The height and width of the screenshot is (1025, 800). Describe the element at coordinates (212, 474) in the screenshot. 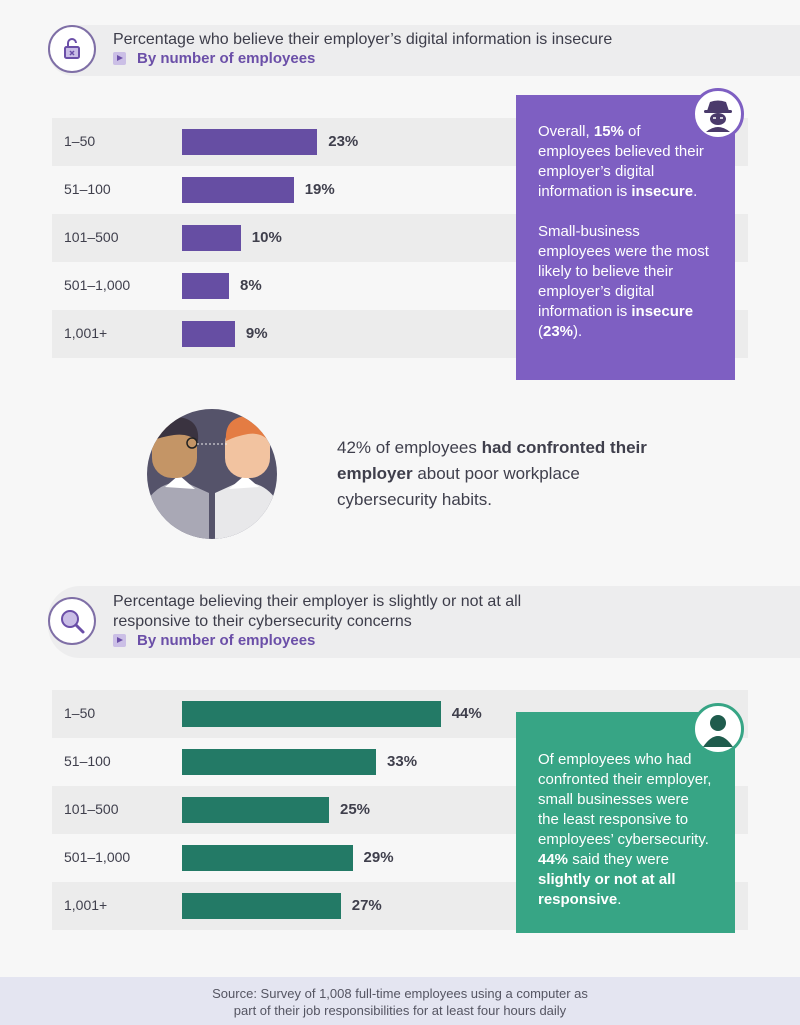

I see `two-people-confronting-illustration` at that location.